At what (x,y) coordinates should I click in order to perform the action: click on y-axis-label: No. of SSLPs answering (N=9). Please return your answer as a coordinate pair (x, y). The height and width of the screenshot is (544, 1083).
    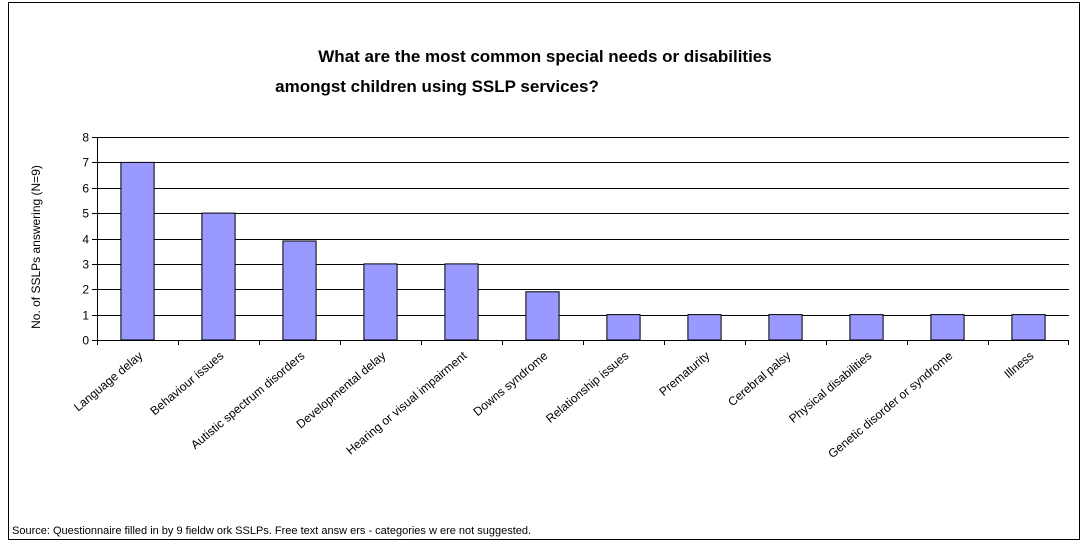
    Looking at the image, I should click on (36, 247).